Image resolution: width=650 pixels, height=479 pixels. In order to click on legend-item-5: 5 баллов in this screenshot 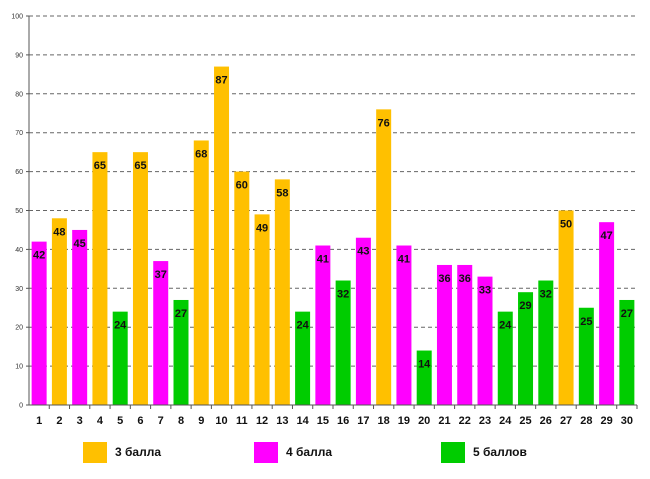, I will do `click(484, 452)`.